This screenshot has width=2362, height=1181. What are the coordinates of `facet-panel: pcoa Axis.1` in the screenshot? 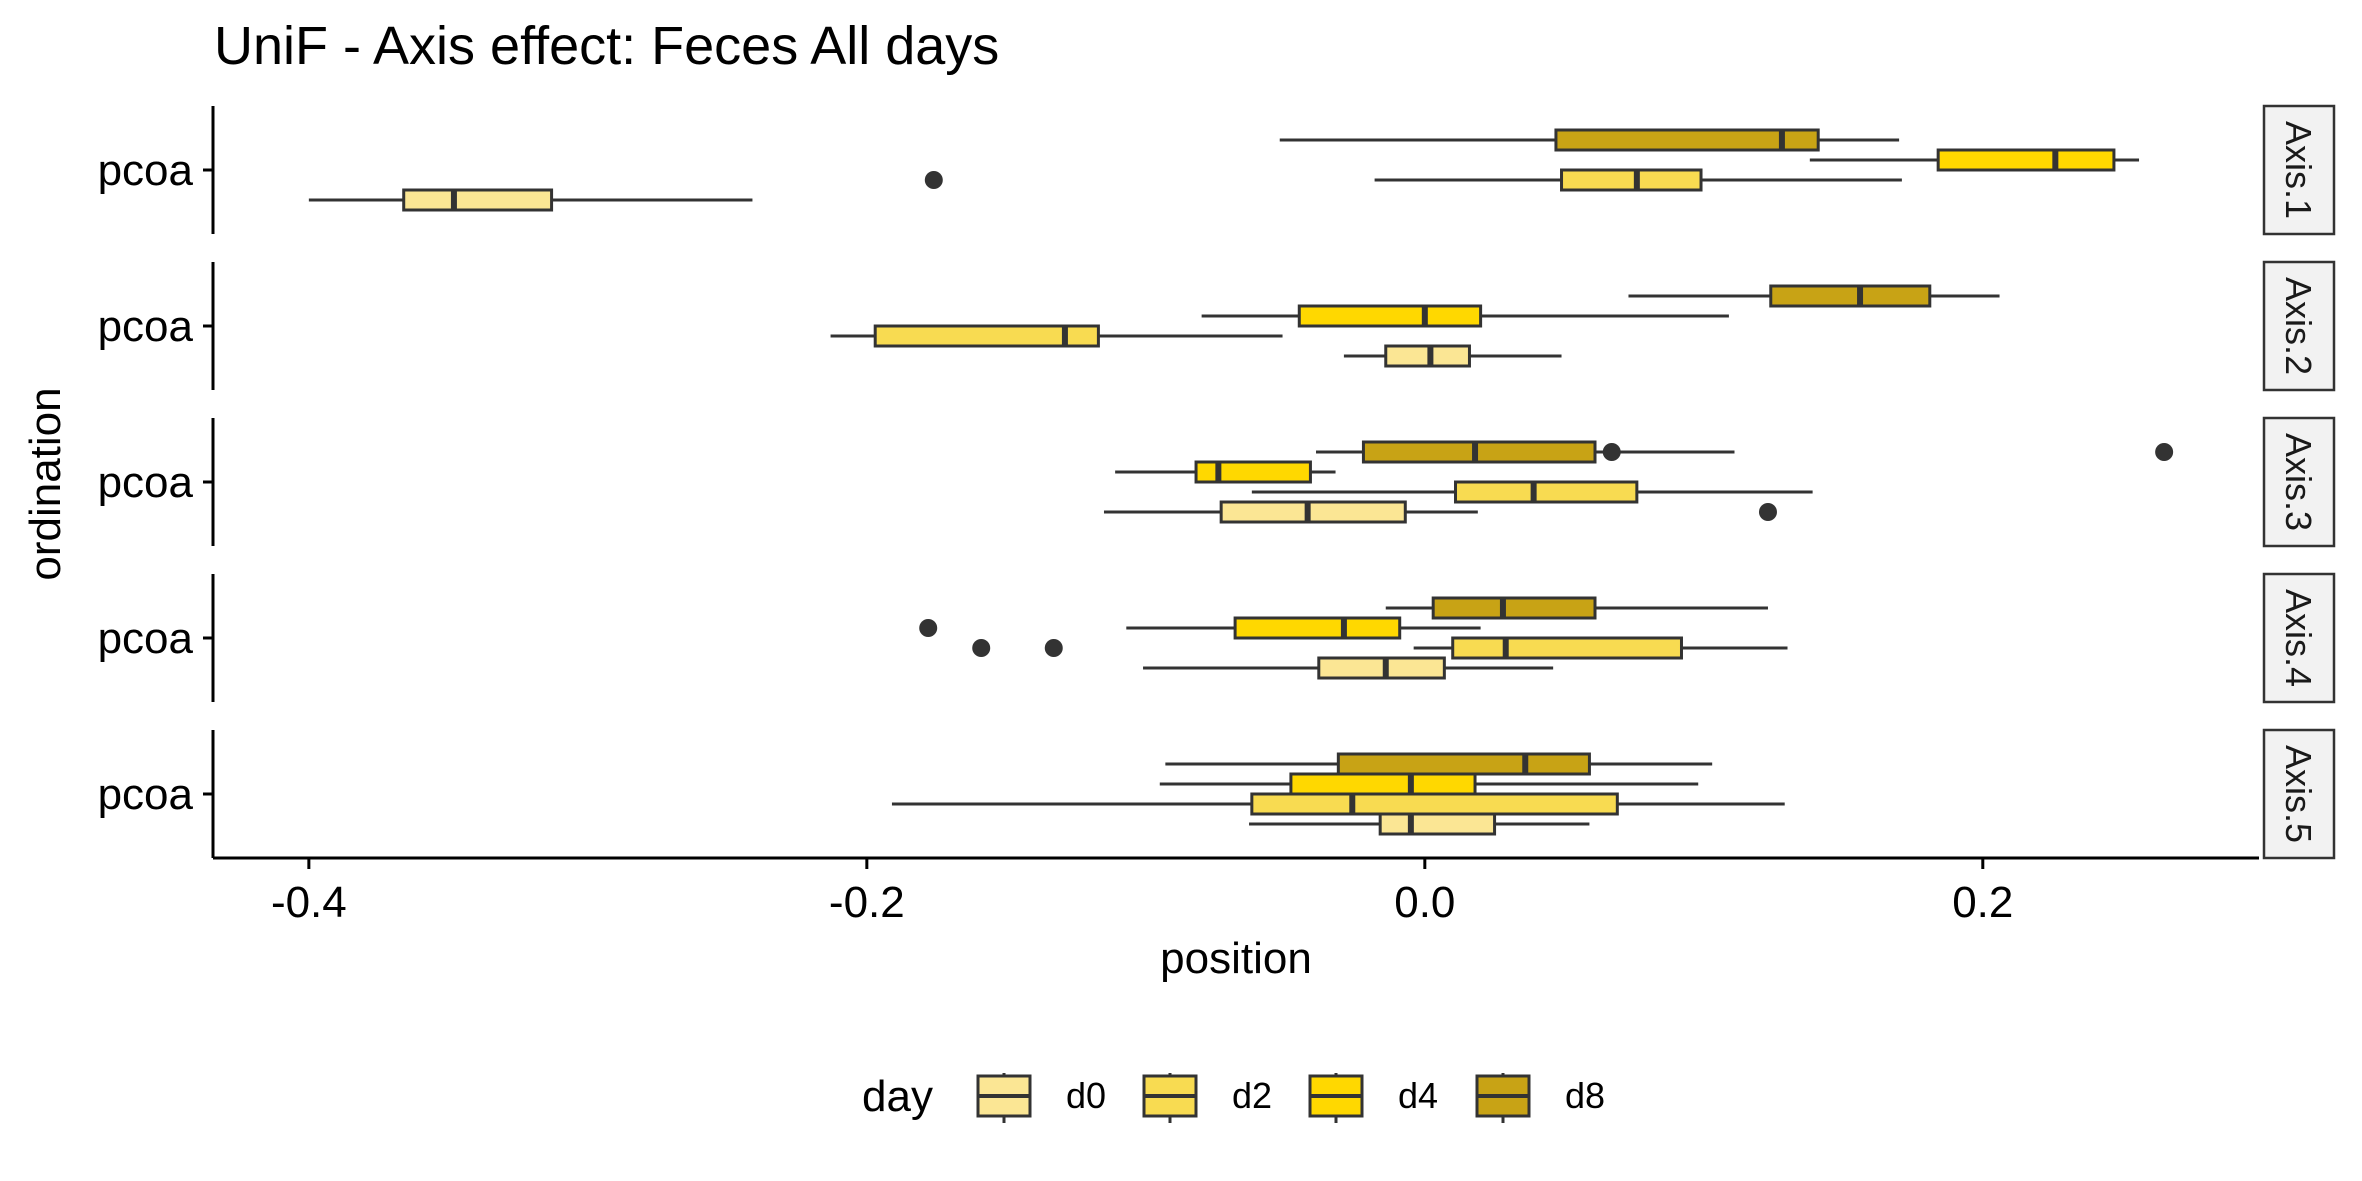 It's located at (1217, 170).